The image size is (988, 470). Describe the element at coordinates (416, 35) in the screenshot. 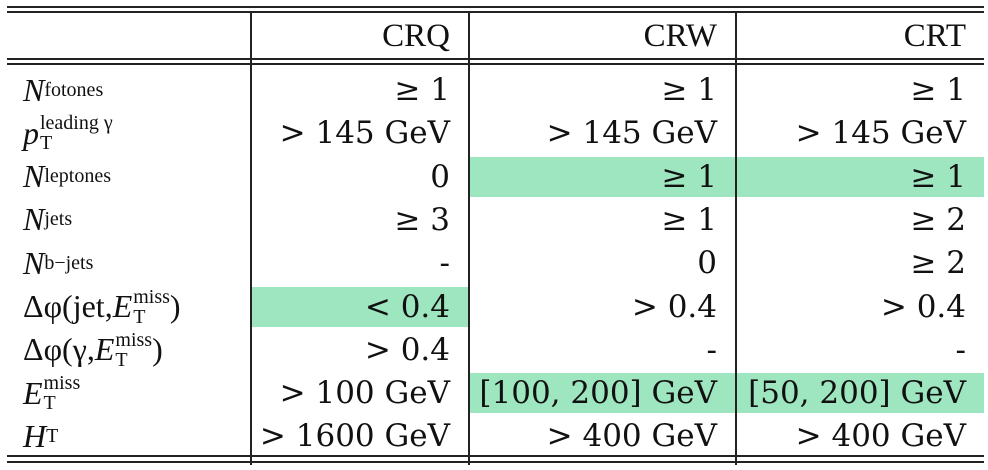

I see `column-header-crq: CRQ` at that location.